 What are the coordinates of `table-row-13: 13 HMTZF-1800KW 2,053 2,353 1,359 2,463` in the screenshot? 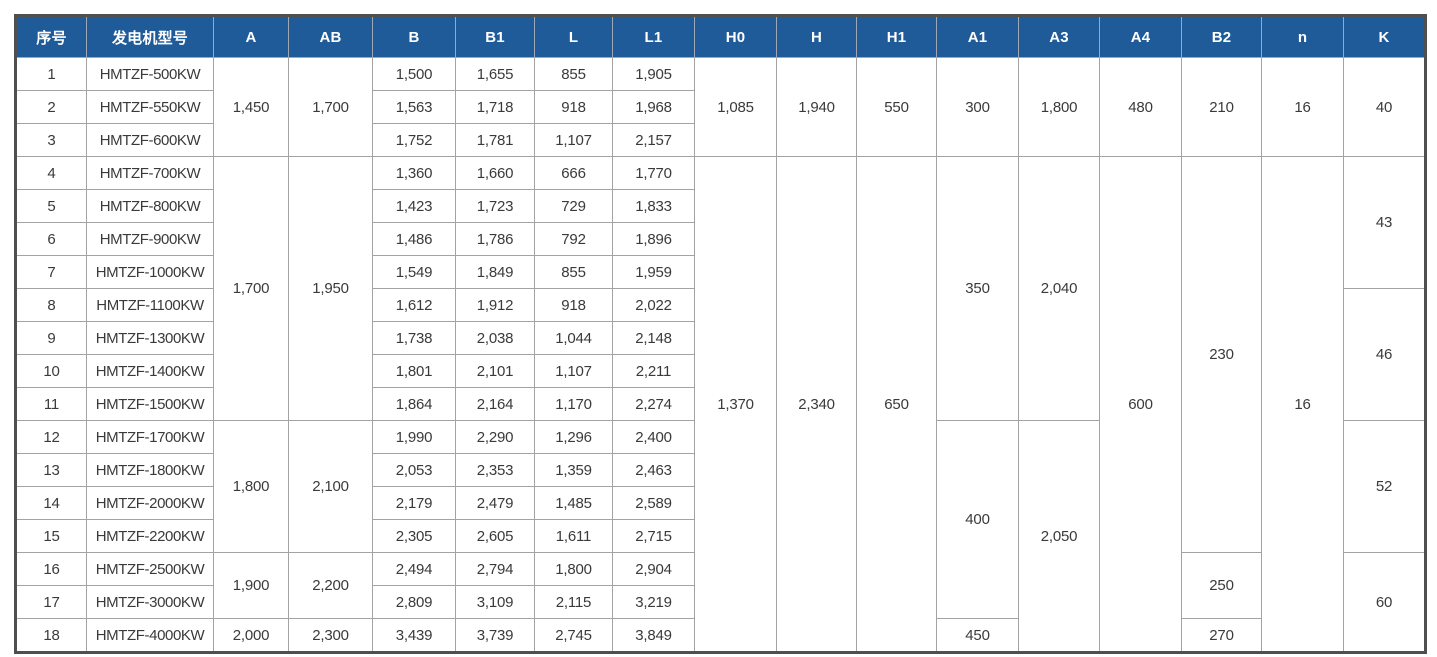 It's located at (720, 470).